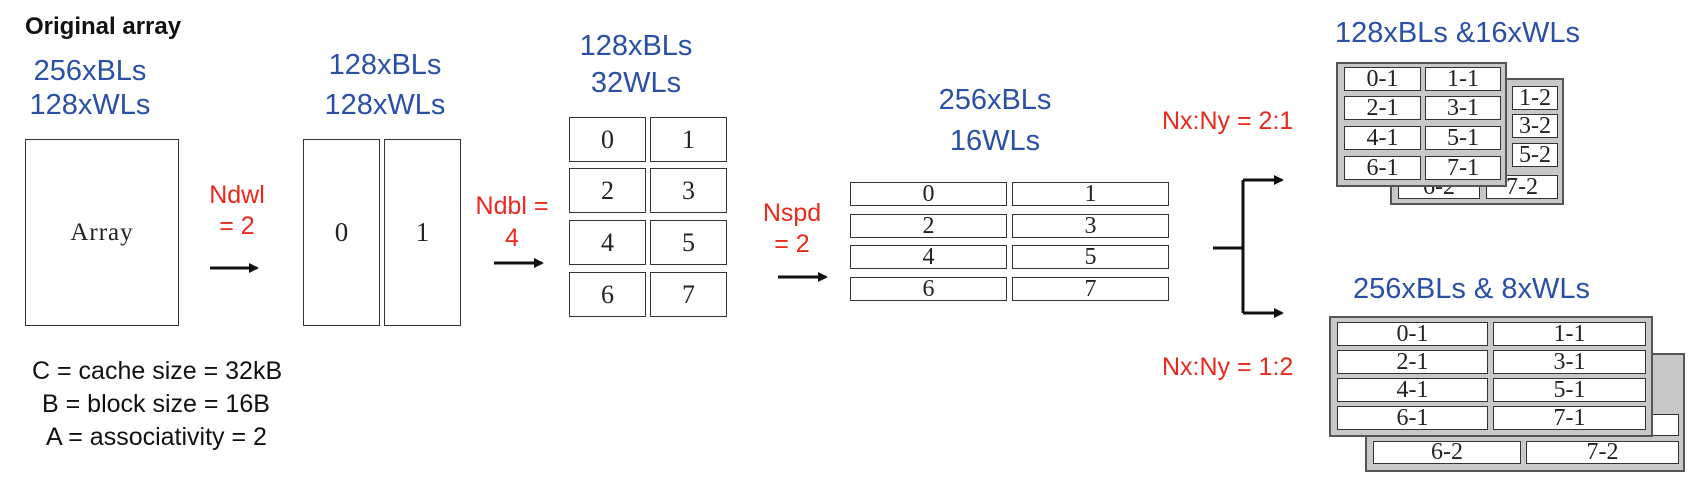 The image size is (1705, 486). Describe the element at coordinates (1382, 108) in the screenshot. I see `variant-a-front-cell: 2-1` at that location.